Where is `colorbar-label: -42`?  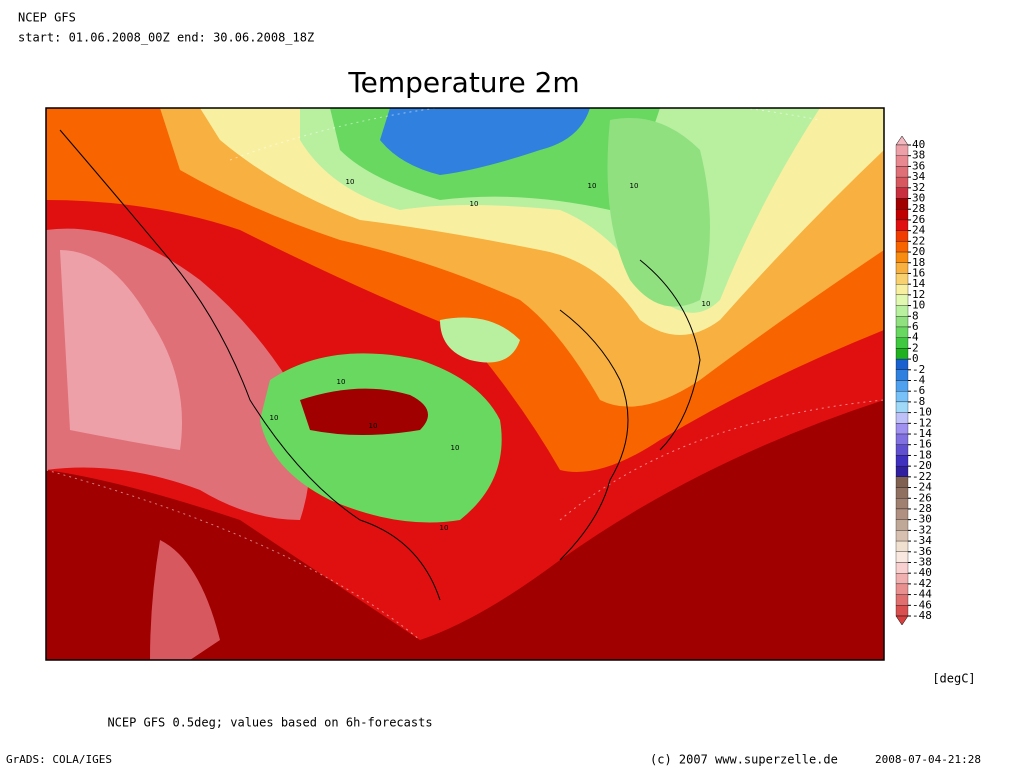 colorbar-label: -42 is located at coordinates (922, 583).